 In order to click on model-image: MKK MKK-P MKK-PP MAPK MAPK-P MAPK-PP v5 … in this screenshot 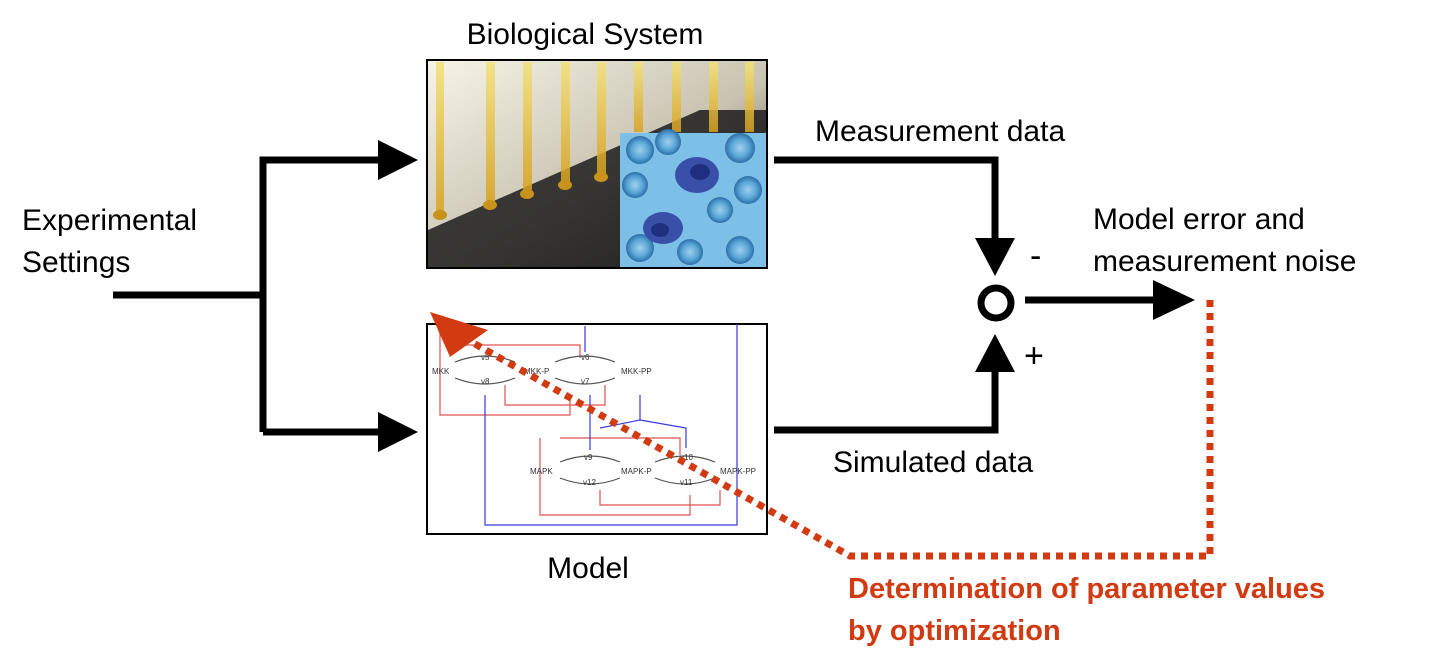, I will do `click(597, 429)`.